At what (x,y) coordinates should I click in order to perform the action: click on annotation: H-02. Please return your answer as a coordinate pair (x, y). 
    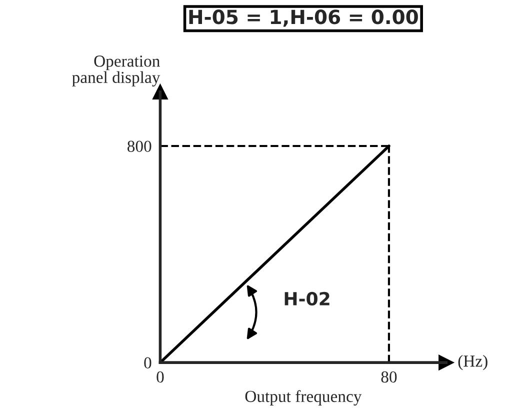
    Looking at the image, I should click on (307, 299).